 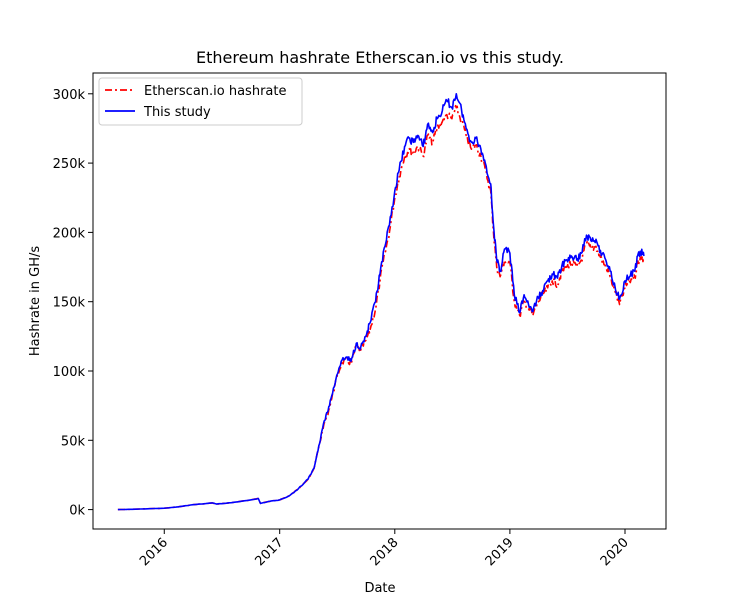 I want to click on y-axis-label: Hashrate in GH/s, so click(x=35, y=301).